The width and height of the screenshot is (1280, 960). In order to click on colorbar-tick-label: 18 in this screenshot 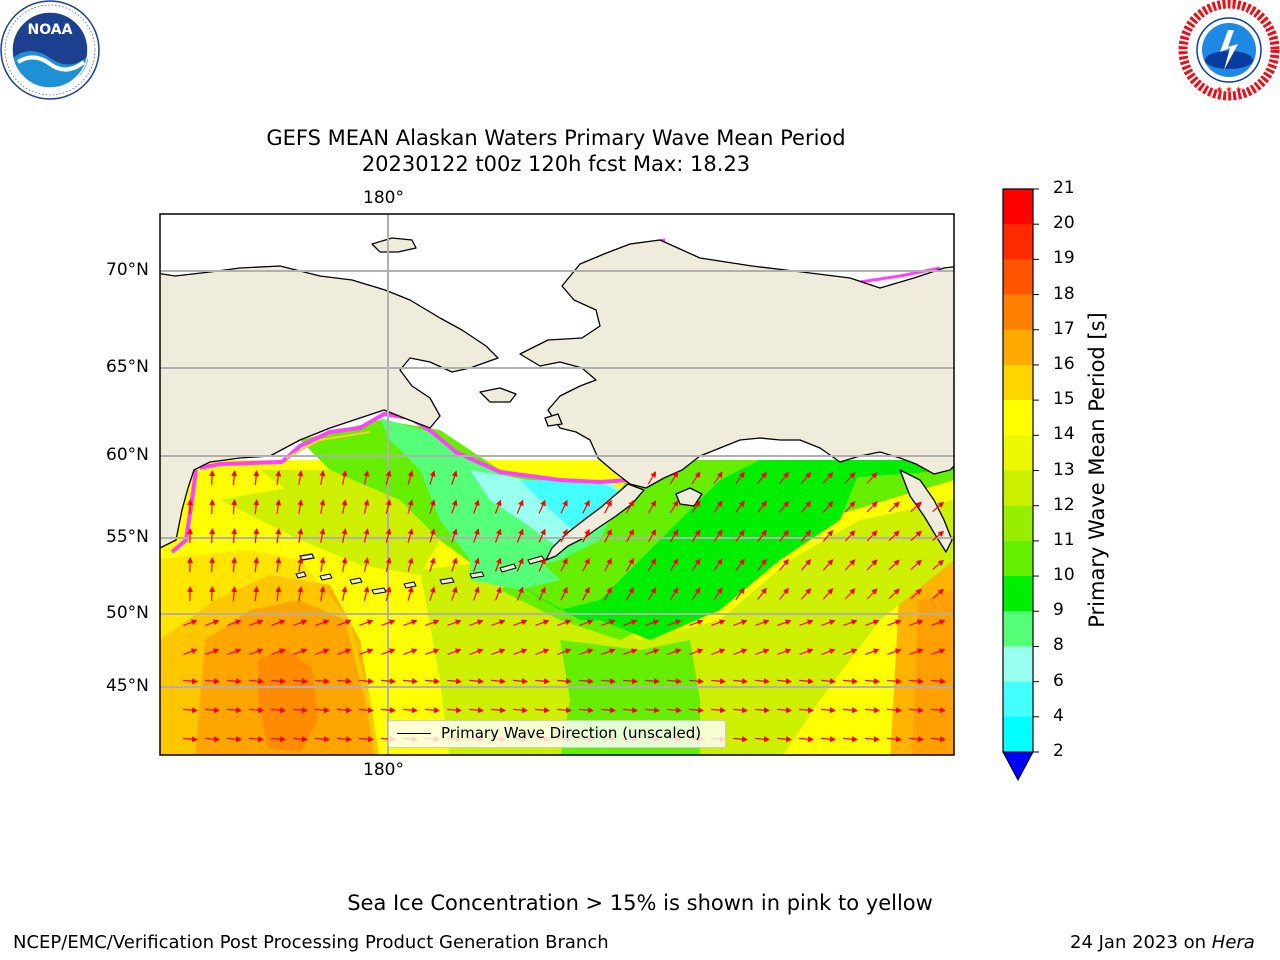, I will do `click(1064, 293)`.